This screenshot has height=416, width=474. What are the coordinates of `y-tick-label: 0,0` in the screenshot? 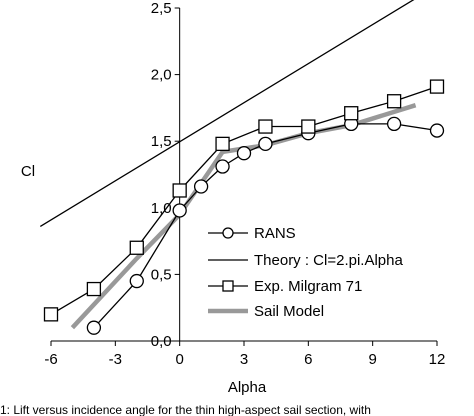 It's located at (161, 341).